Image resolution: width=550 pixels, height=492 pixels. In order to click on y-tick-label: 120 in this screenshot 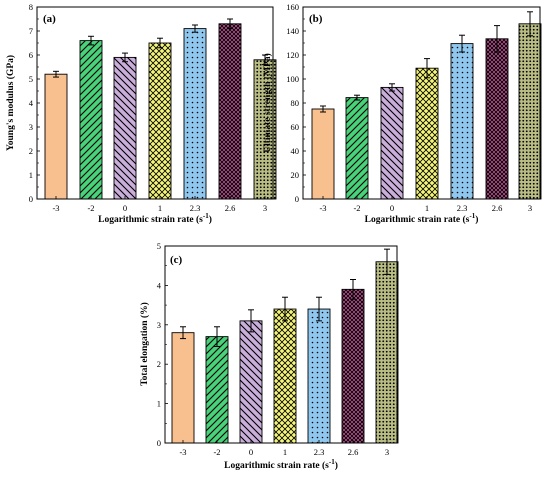, I will do `click(292, 55)`.